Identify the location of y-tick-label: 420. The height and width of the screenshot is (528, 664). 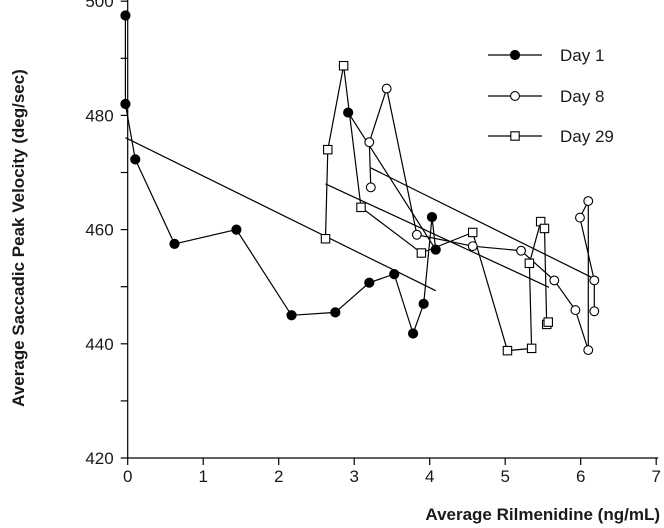
(99, 458).